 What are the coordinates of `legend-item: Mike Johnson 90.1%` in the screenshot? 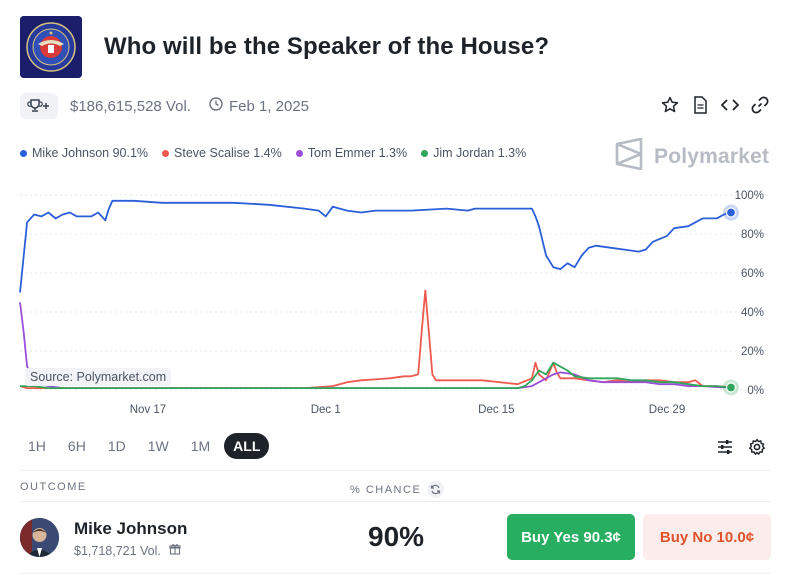 It's located at (84, 153).